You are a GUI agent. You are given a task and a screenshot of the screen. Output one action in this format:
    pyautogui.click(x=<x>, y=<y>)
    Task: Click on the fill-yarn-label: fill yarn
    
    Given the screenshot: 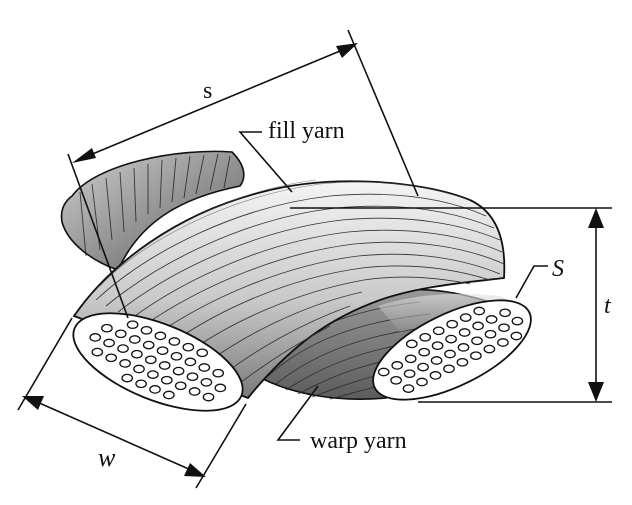 What is the action you would take?
    pyautogui.click(x=306, y=131)
    